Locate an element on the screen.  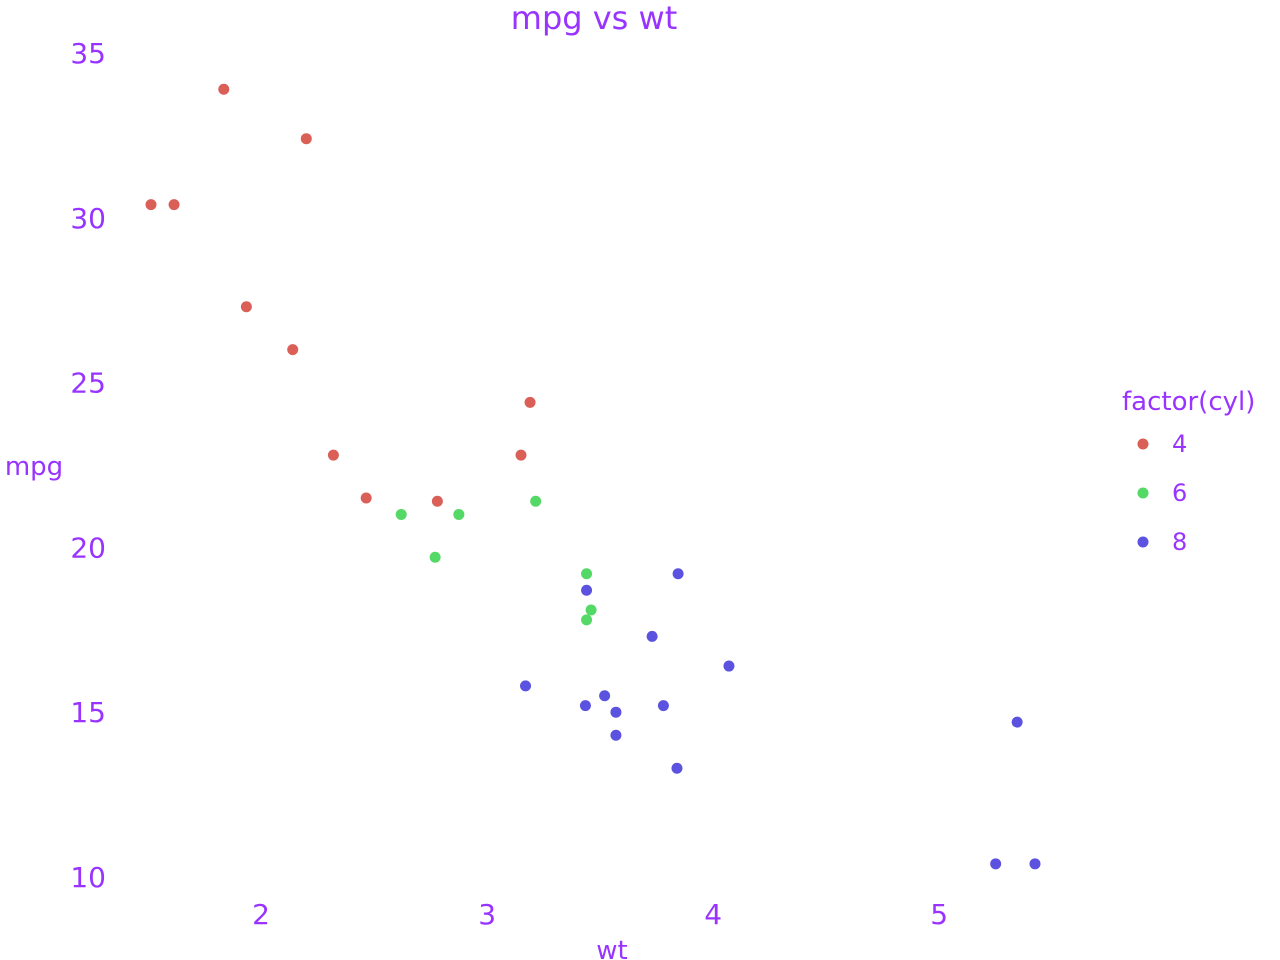
x-axis-ticks: 2 3 4 5 is located at coordinates (600, 914).